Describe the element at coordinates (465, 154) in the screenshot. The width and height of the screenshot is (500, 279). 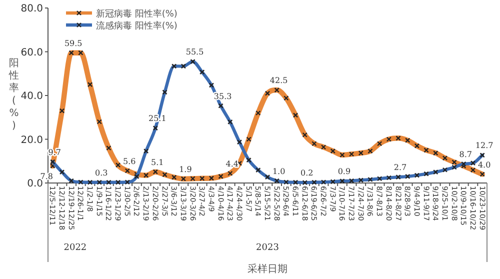
I see `data-label: 8.7` at that location.